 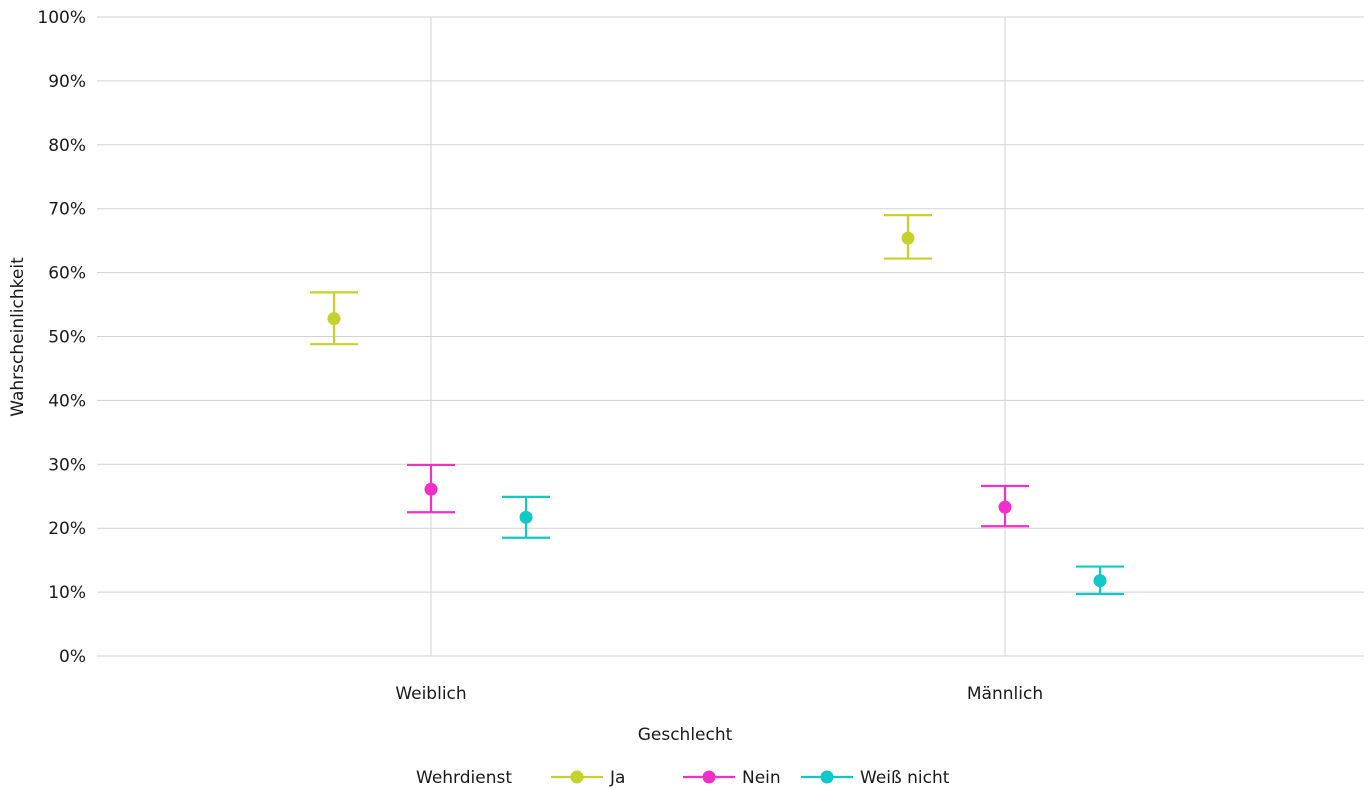 What do you see at coordinates (905, 778) in the screenshot?
I see `legend-label: Weiß nicht` at bounding box center [905, 778].